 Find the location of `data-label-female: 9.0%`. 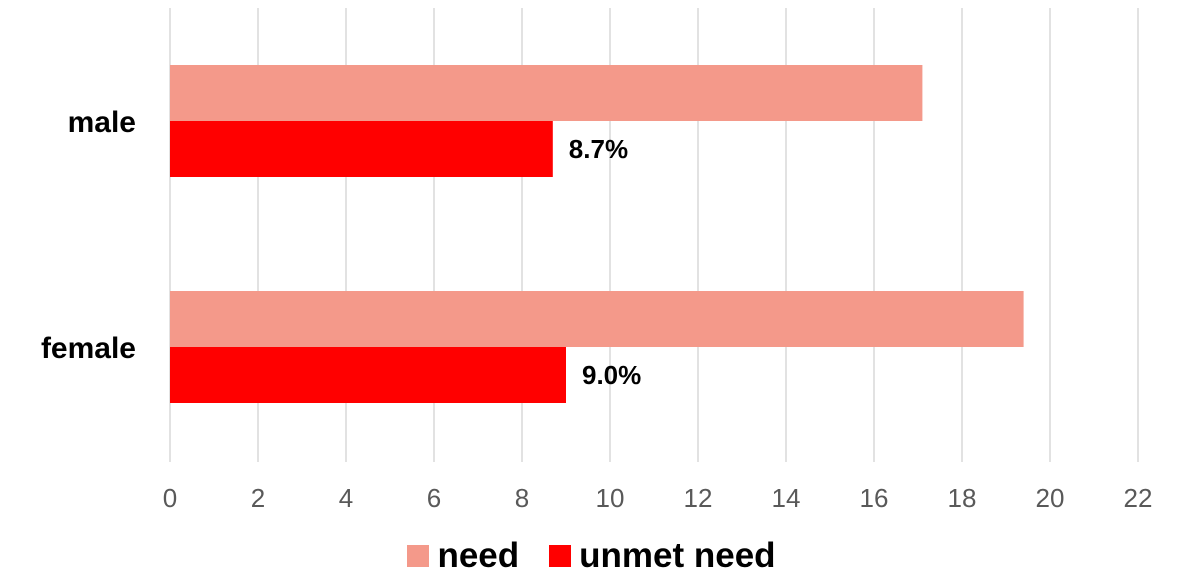

data-label-female: 9.0% is located at coordinates (611, 375).